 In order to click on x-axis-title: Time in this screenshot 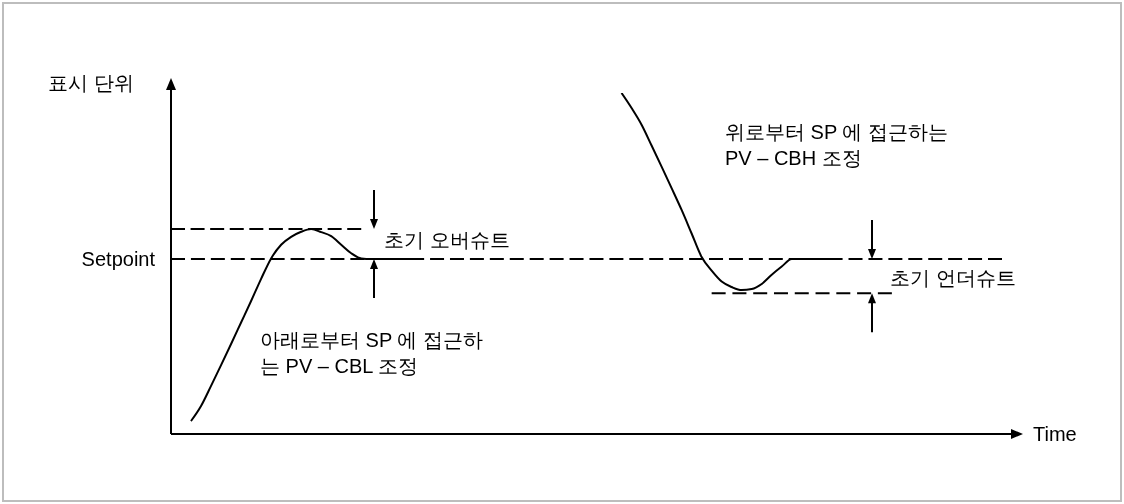, I will do `click(1055, 434)`.